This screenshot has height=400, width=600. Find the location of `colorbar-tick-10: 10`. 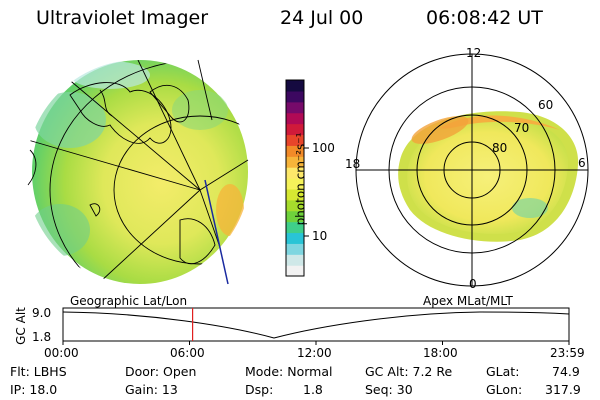

colorbar-tick-10: 10 is located at coordinates (320, 236).